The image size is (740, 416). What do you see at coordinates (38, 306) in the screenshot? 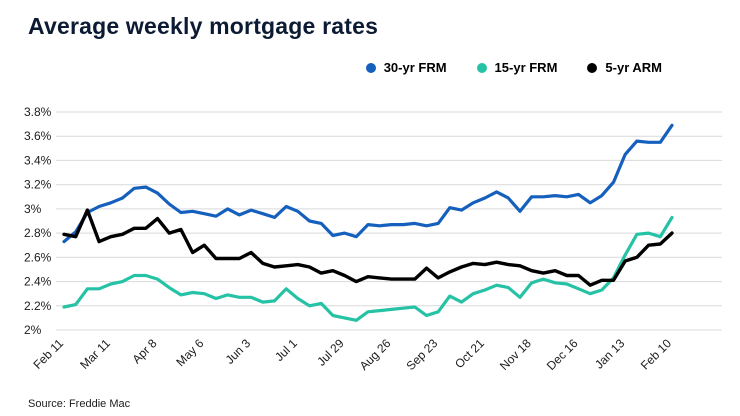
I see `y-axis-tick-label: 2.2%` at bounding box center [38, 306].